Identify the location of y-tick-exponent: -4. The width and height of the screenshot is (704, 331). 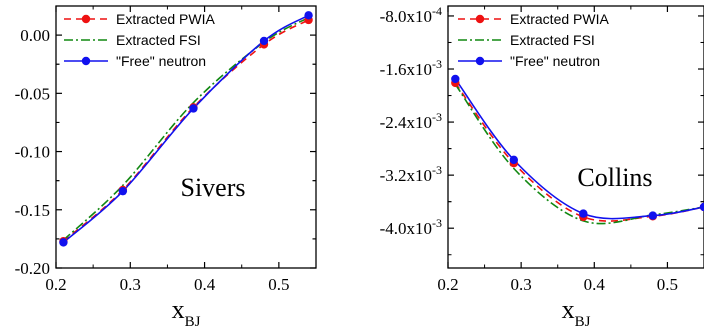
(437, 11).